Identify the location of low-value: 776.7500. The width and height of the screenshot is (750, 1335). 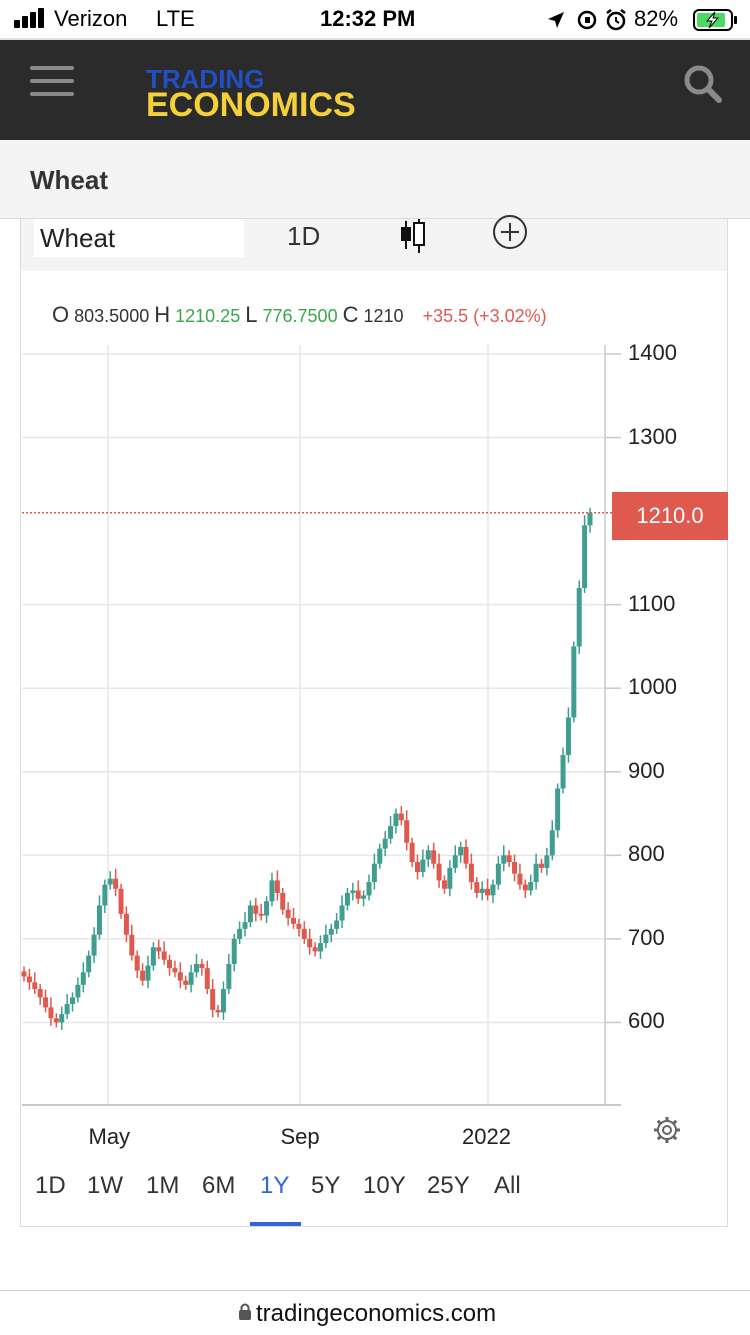
(300, 316).